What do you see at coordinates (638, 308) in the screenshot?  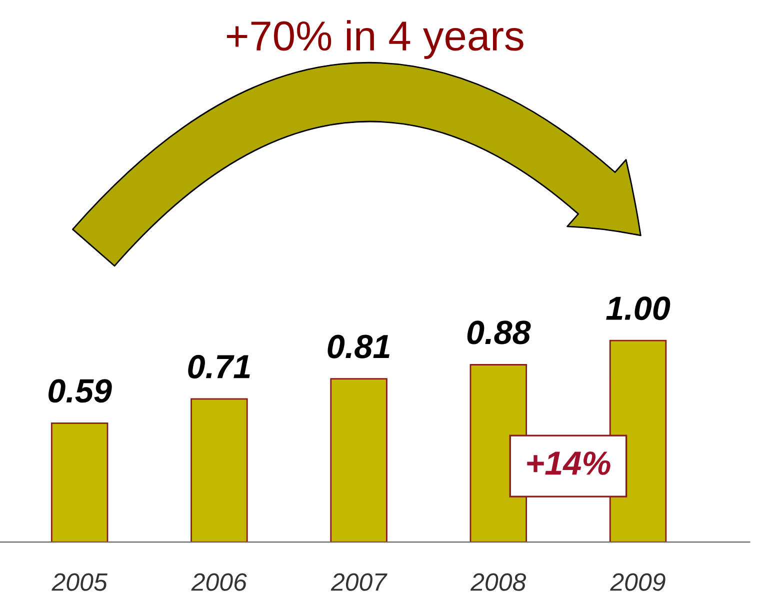 I see `data-label: 1.00` at bounding box center [638, 308].